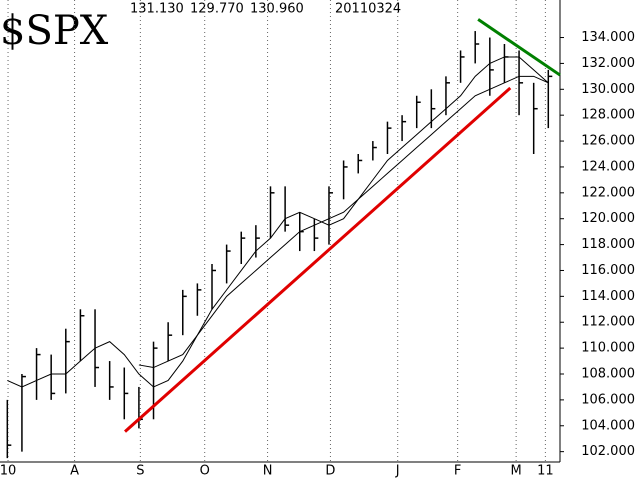 The width and height of the screenshot is (640, 480). I want to click on y-tick-label: 106.000, so click(608, 399).